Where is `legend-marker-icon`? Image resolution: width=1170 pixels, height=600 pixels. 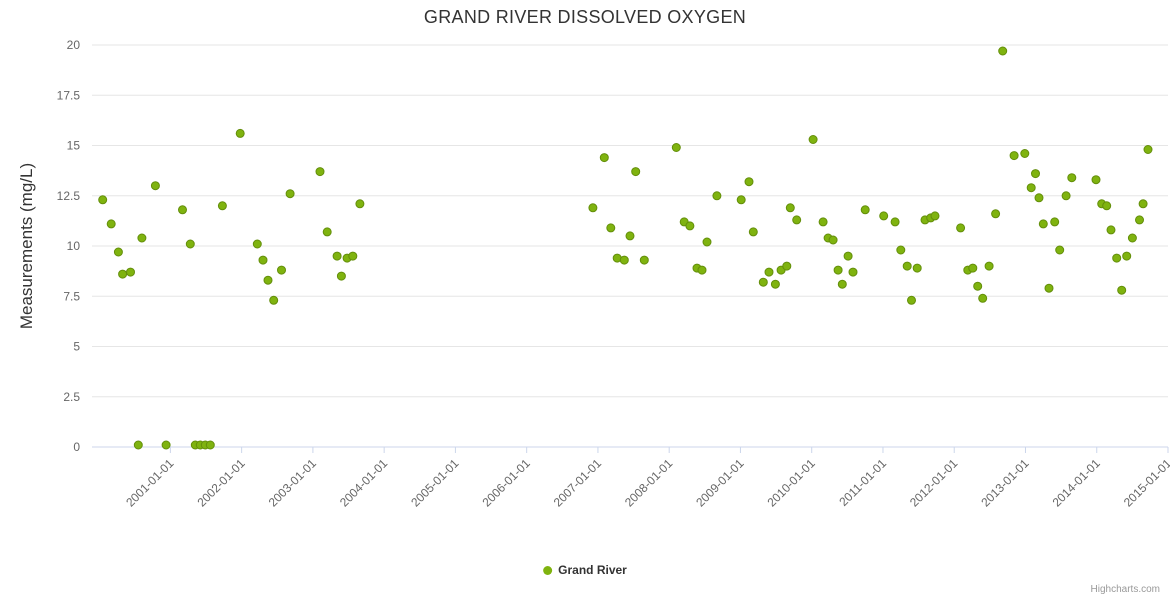 legend-marker-icon is located at coordinates (548, 570).